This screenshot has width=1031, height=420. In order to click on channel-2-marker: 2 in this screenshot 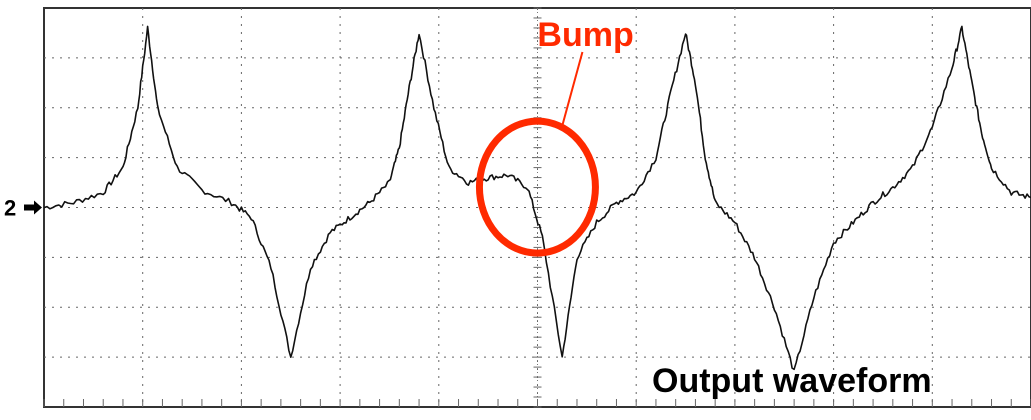, I will do `click(10, 208)`.